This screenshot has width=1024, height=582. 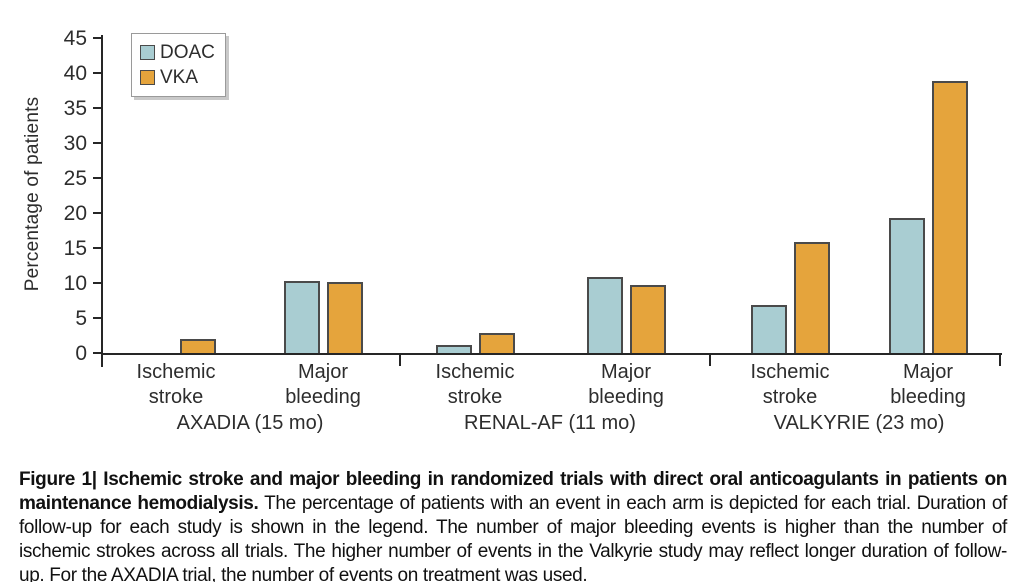 I want to click on legend: DOAC VKA, so click(x=178, y=65).